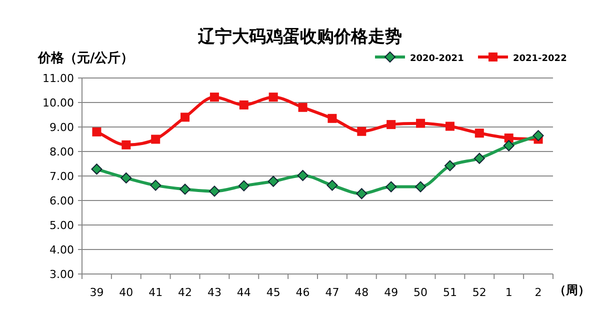  What do you see at coordinates (62, 274) in the screenshot?
I see `y-tick-label: 3.00` at bounding box center [62, 274].